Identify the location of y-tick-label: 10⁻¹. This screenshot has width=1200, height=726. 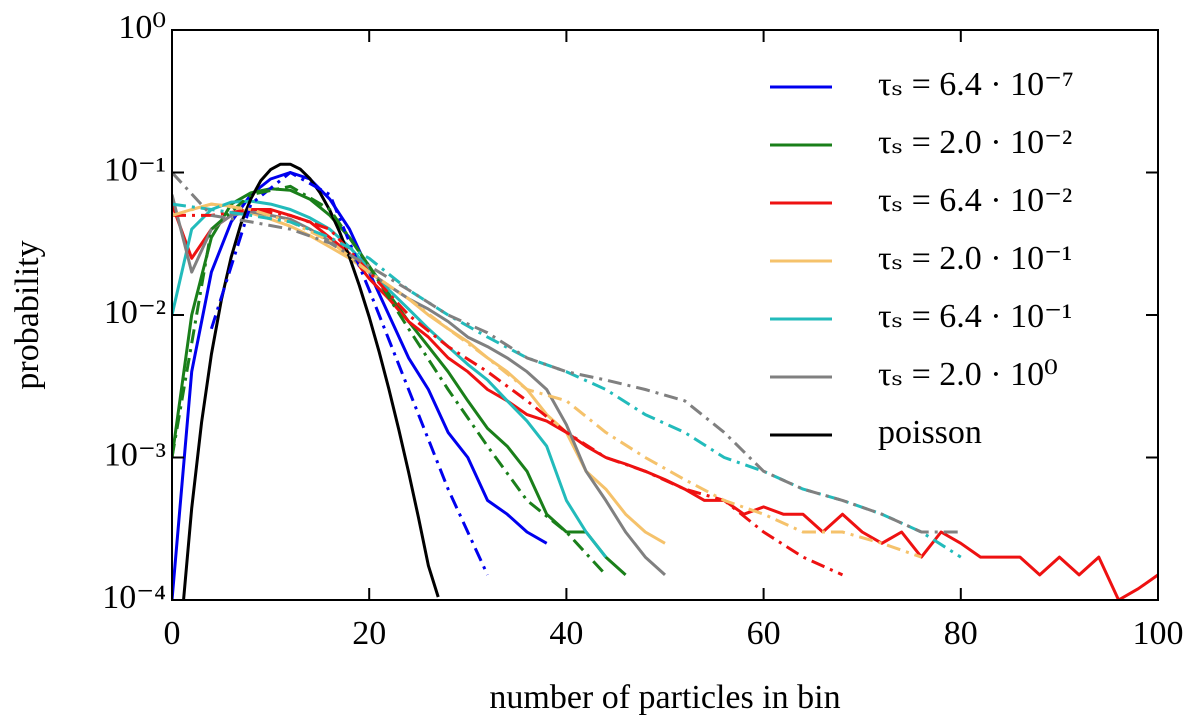
(135, 169).